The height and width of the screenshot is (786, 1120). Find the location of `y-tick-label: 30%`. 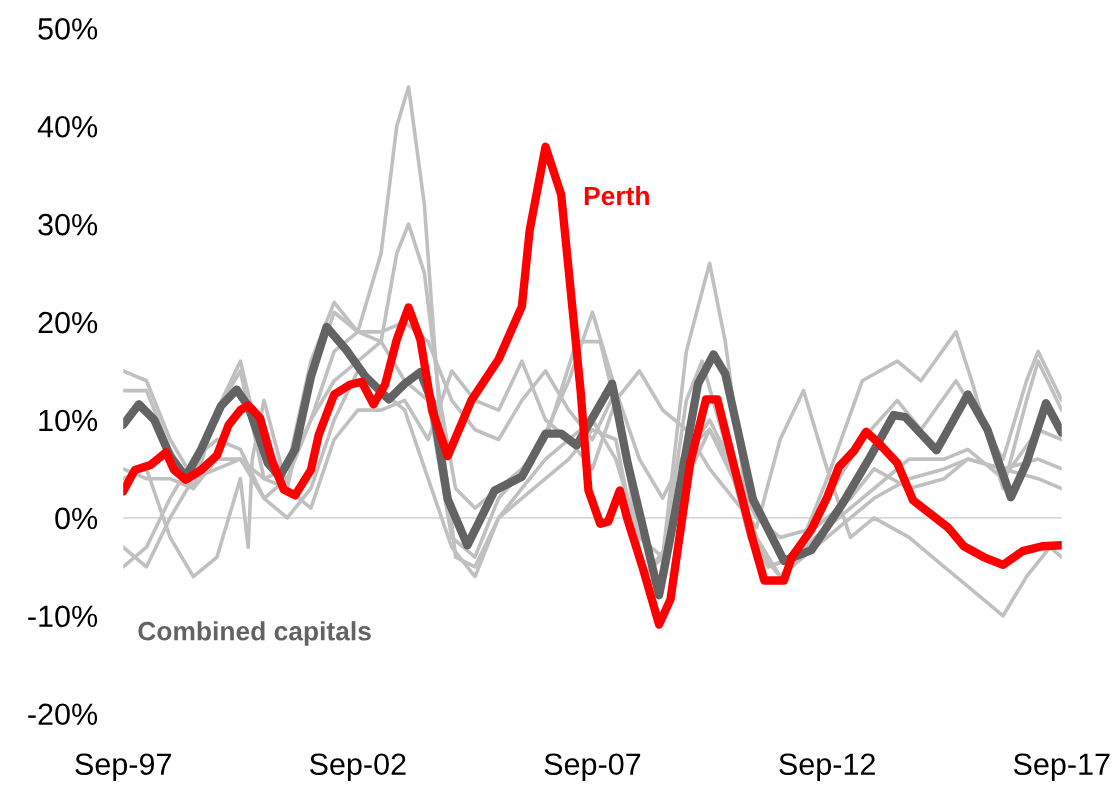

y-tick-label: 30% is located at coordinates (68, 224).